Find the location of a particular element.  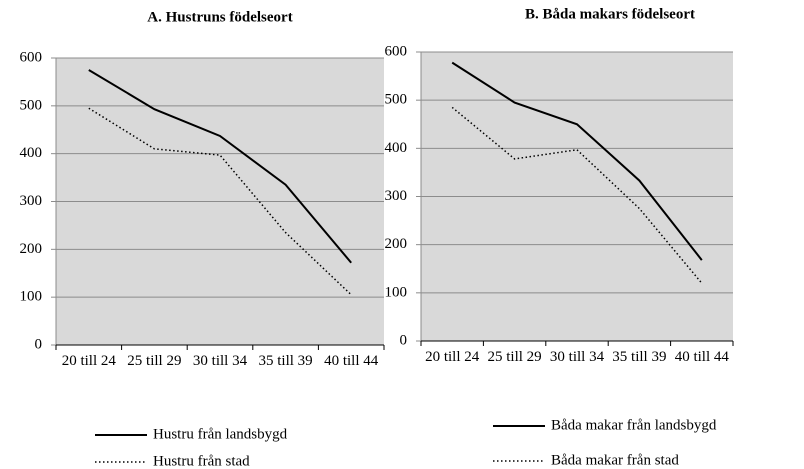

chart-title: A. Hustruns födelseort is located at coordinates (219, 17).